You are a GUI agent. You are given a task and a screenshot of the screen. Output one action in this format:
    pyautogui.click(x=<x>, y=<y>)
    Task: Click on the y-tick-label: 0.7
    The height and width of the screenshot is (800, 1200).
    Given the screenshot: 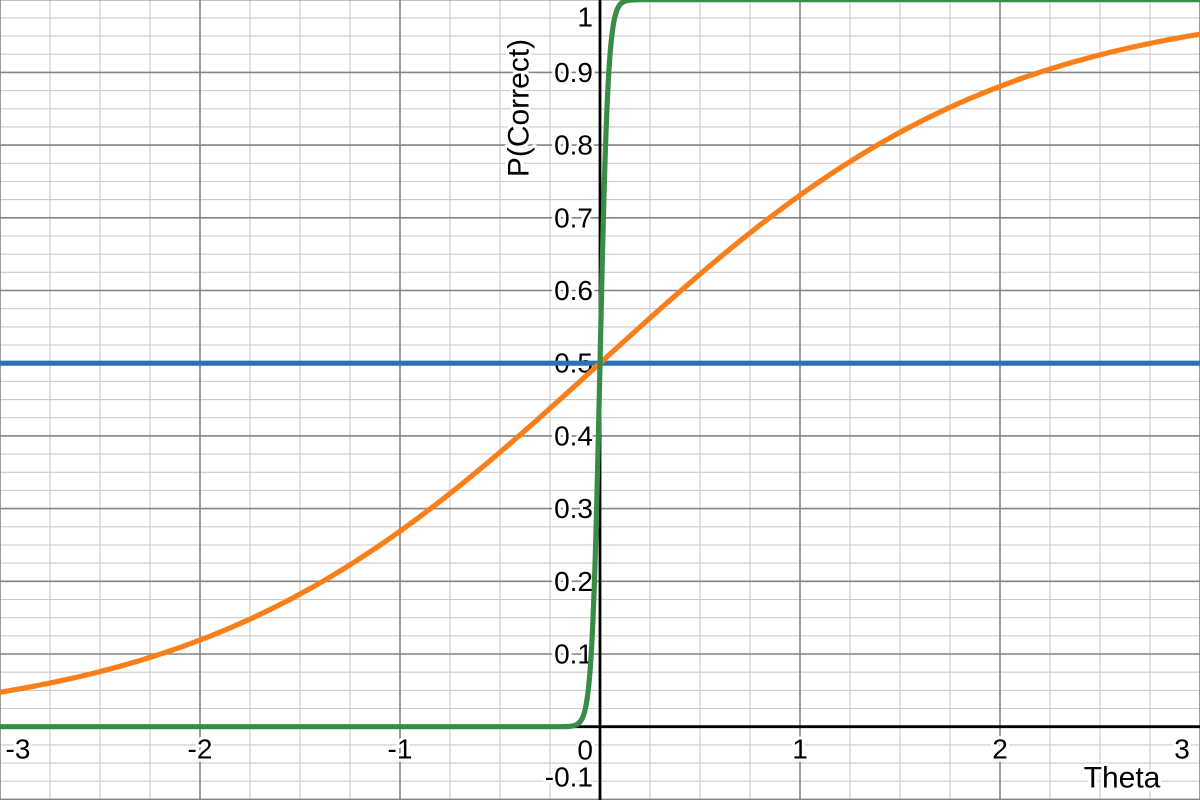 What is the action you would take?
    pyautogui.click(x=573, y=217)
    